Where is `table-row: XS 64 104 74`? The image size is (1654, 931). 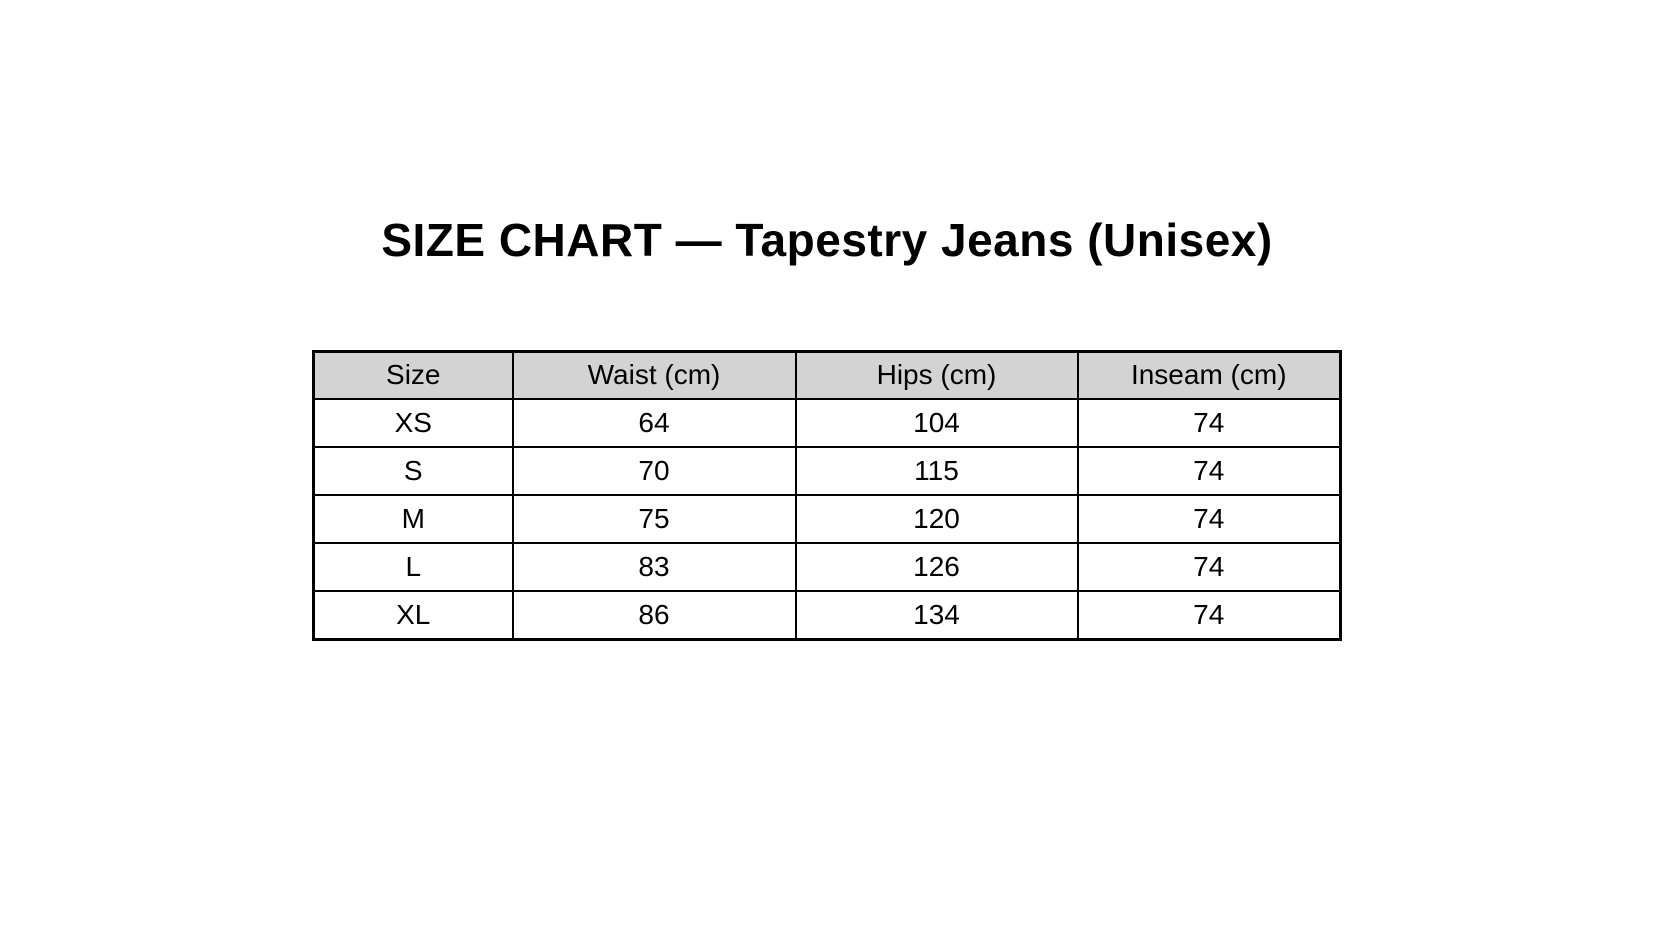
table-row: XS 64 104 74 is located at coordinates (827, 423).